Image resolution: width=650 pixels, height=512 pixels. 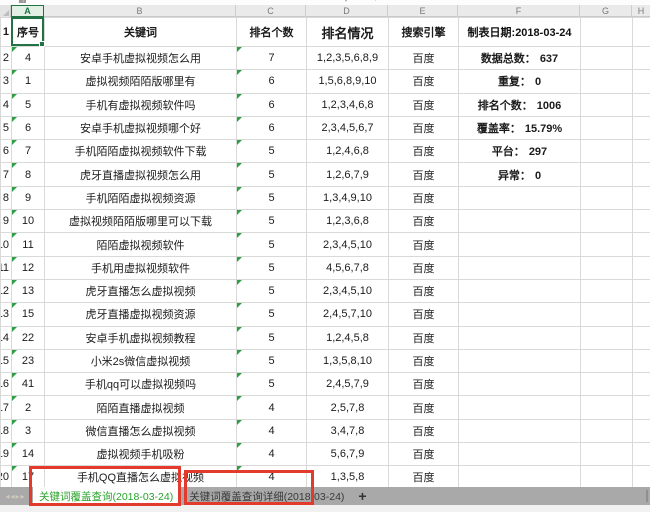 What do you see at coordinates (28, 198) in the screenshot?
I see `serial-cell: 9` at bounding box center [28, 198].